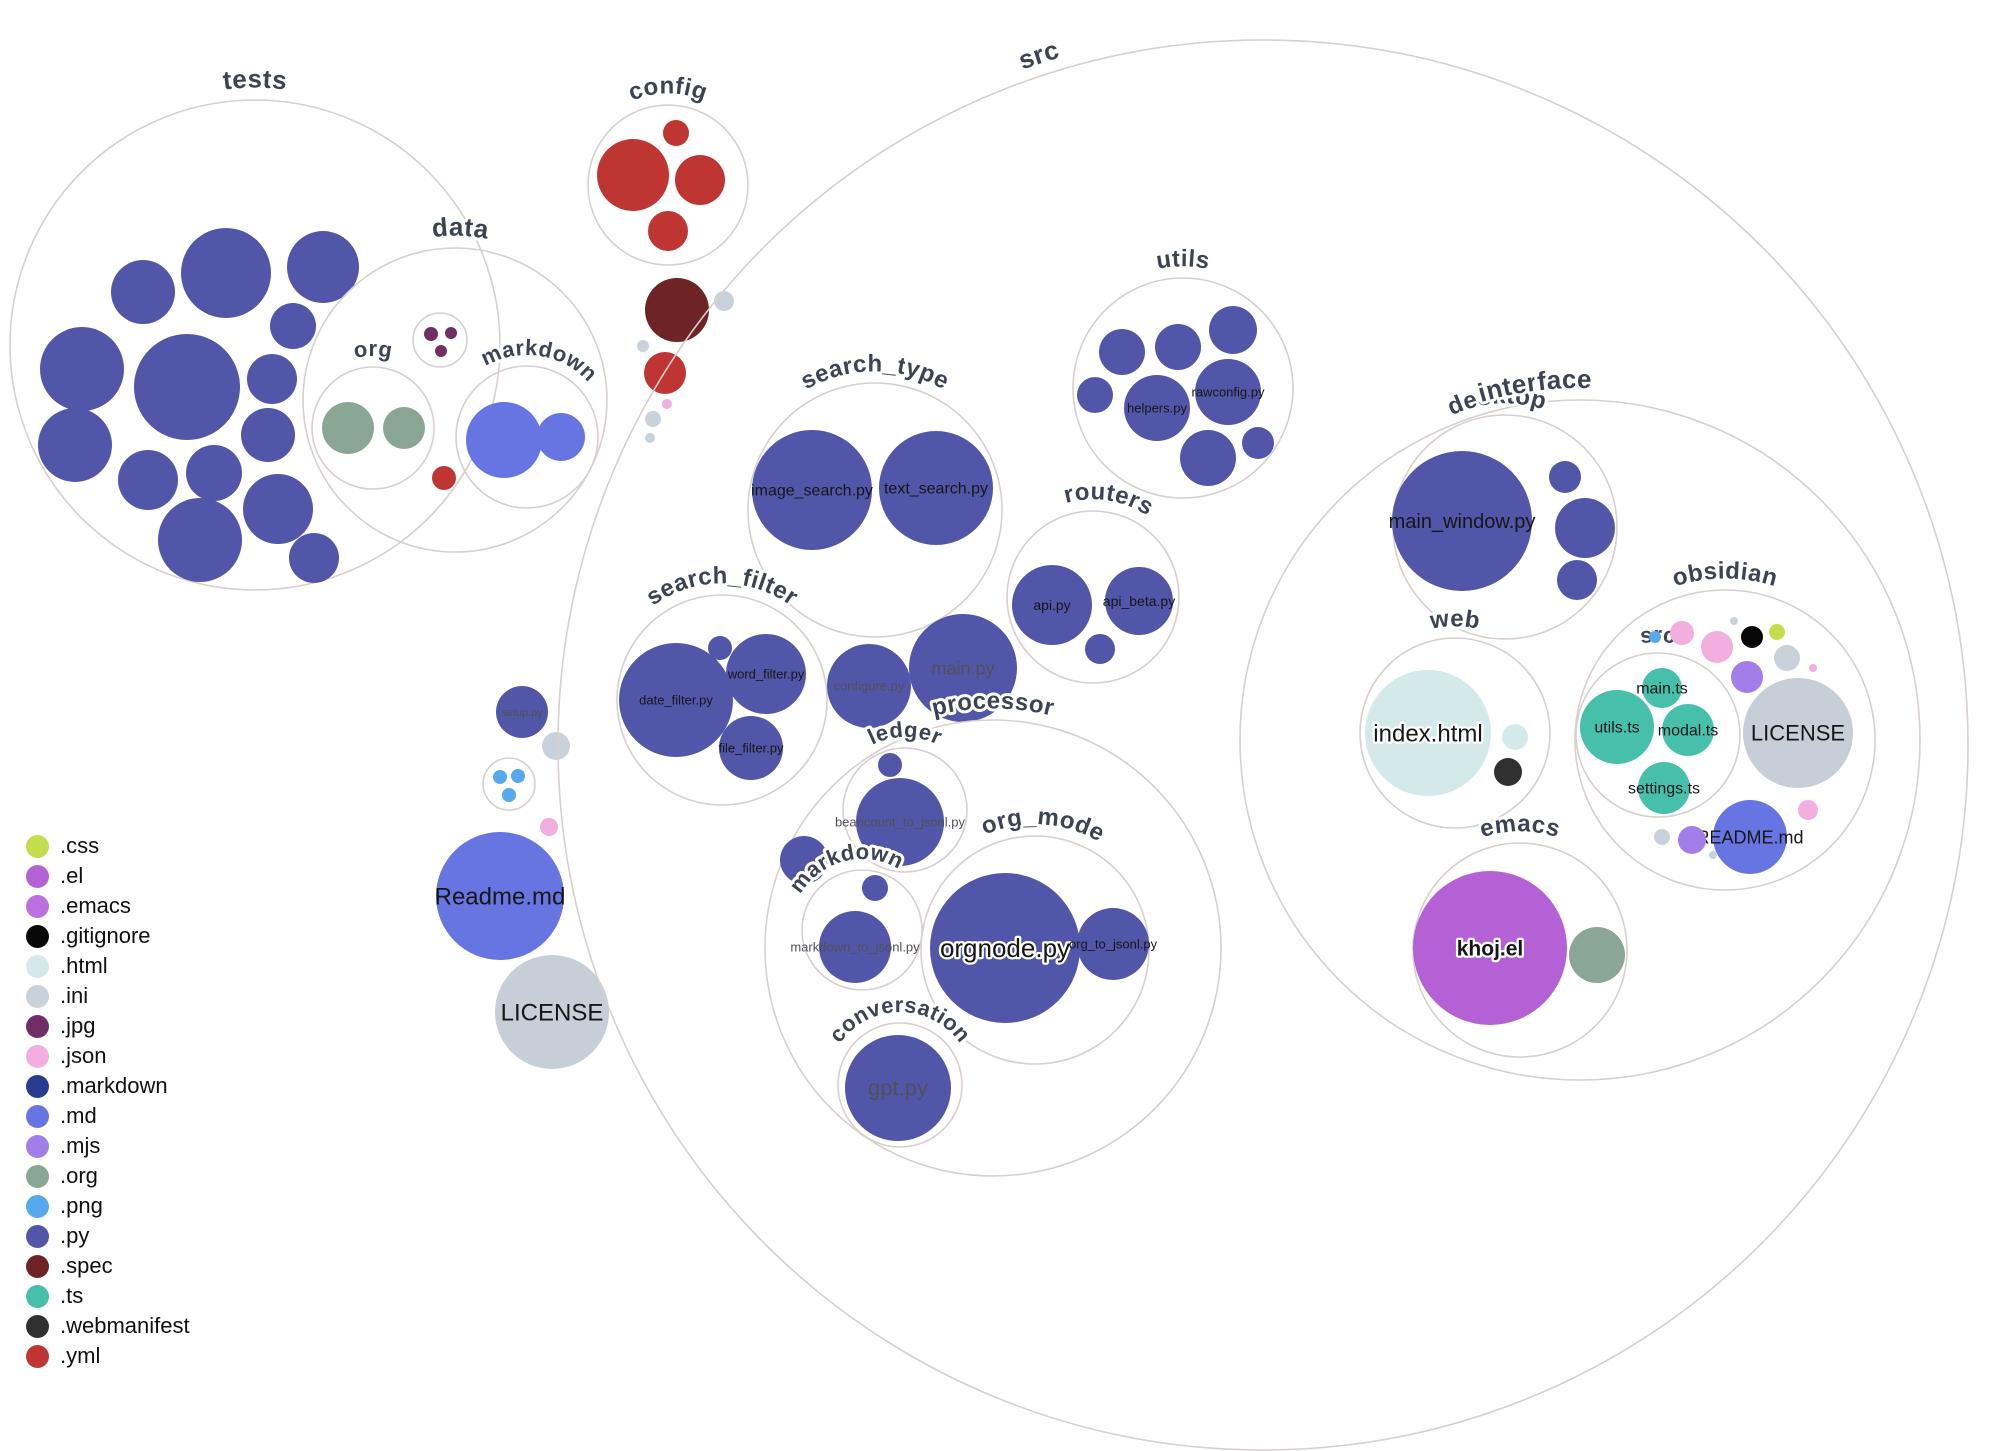  I want to click on folder-circle-search_filter, so click(722, 700).